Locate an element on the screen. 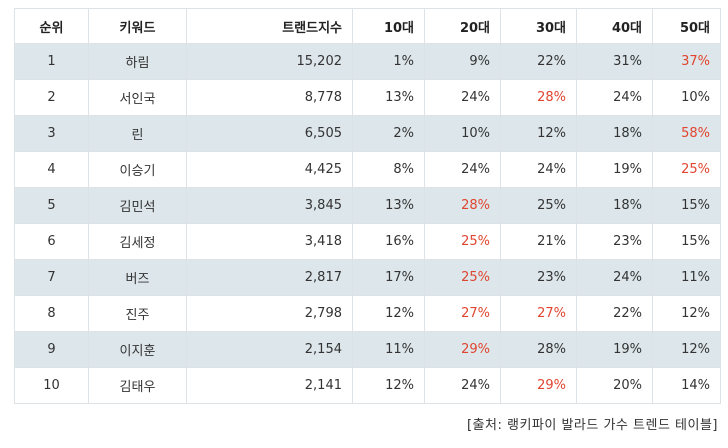  header-keyword: 키워드 is located at coordinates (137, 26).